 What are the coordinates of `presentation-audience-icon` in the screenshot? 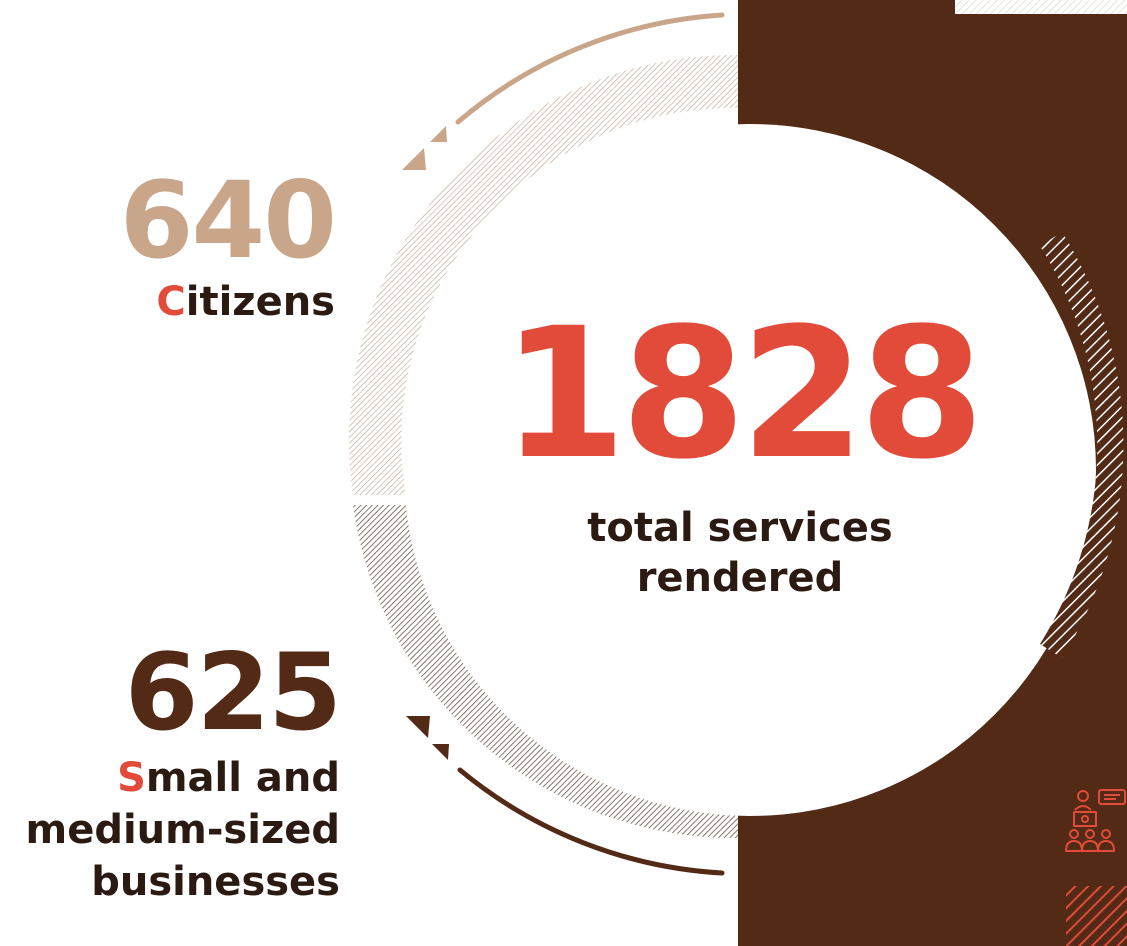 It's located at (1095, 820).